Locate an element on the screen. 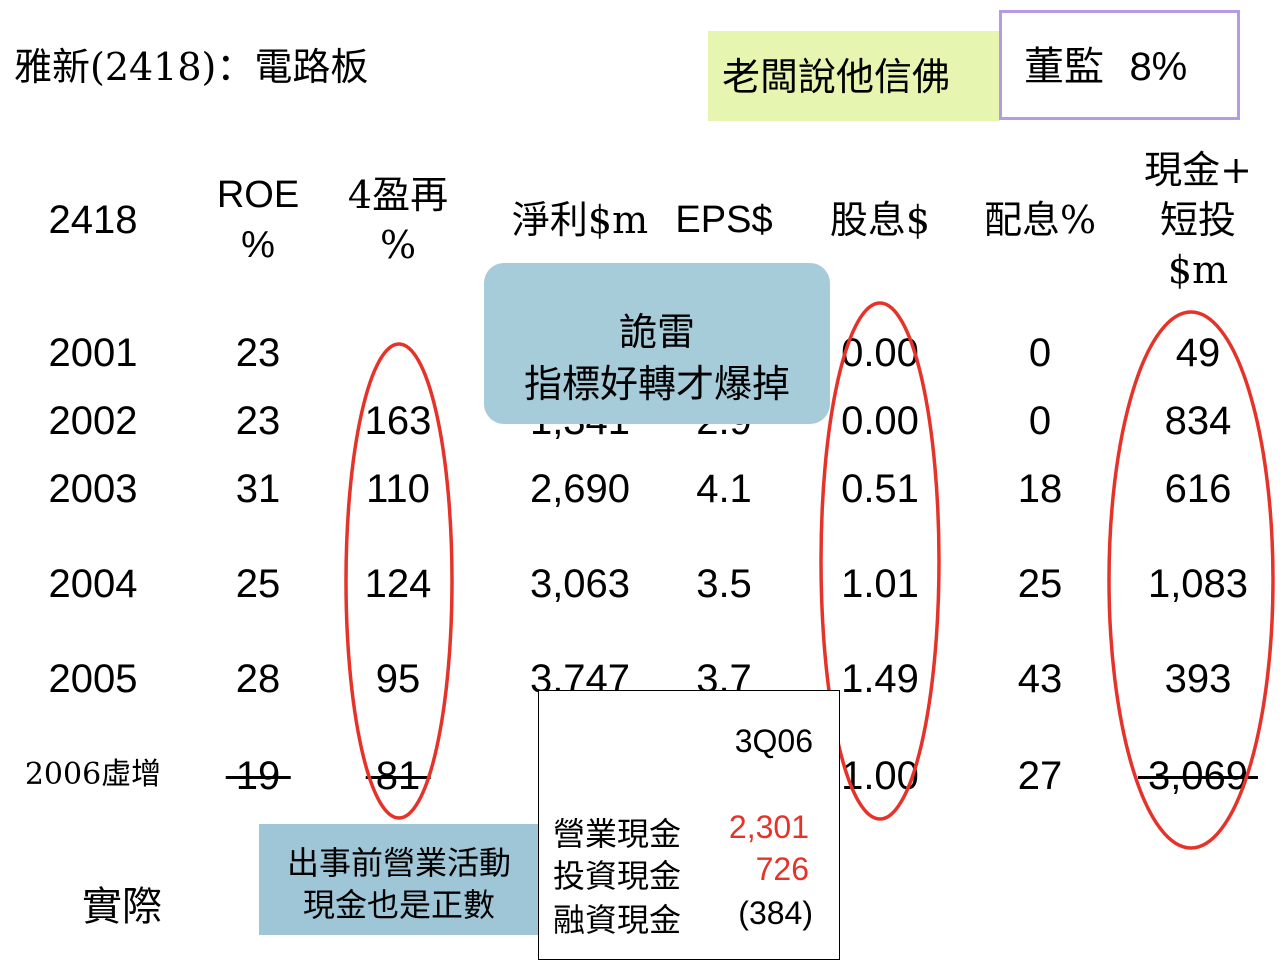  director-holding-box is located at coordinates (1119, 65).